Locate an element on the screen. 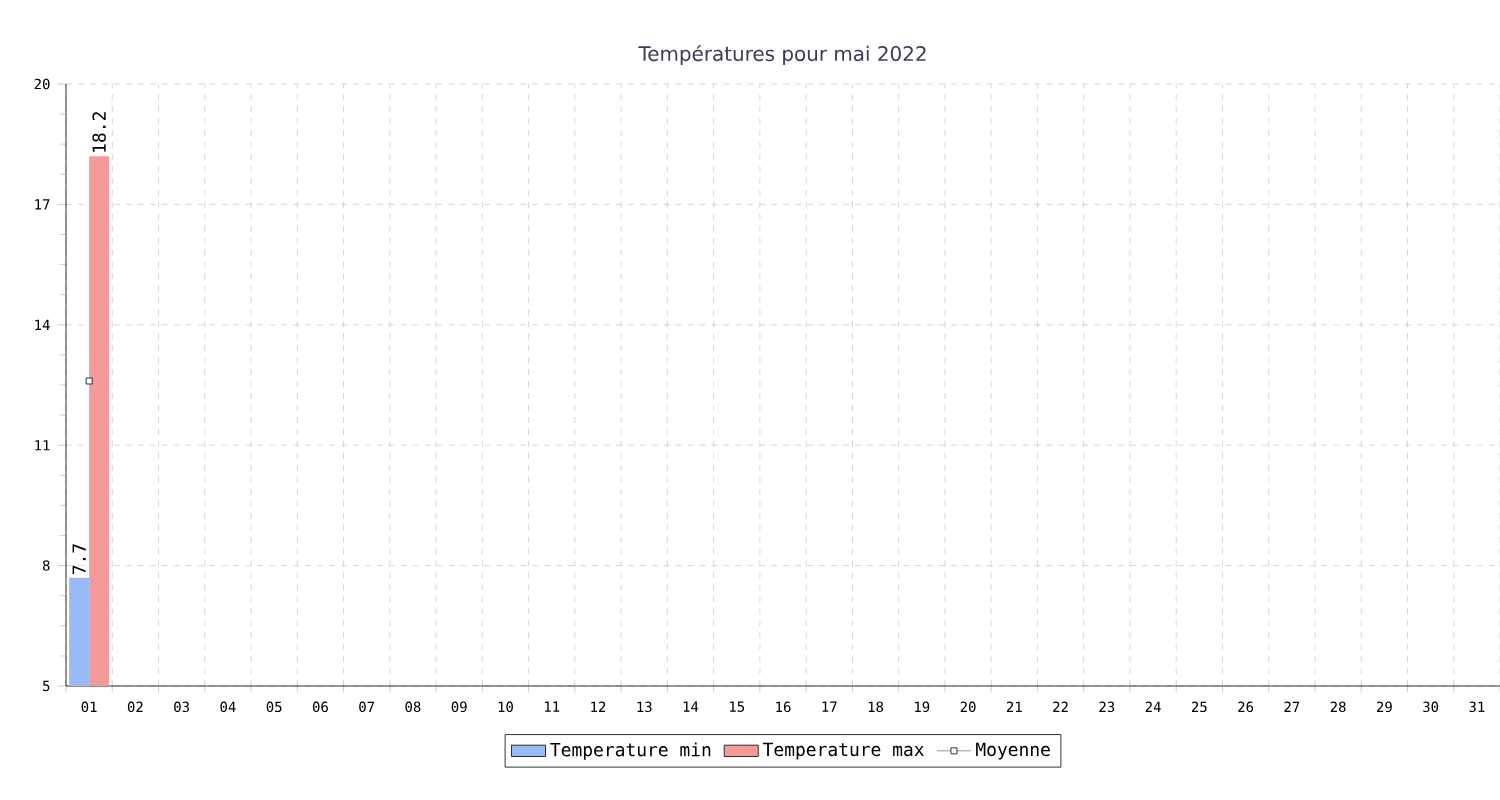 The height and width of the screenshot is (800, 1500). data-label: 18.2 is located at coordinates (99, 132).